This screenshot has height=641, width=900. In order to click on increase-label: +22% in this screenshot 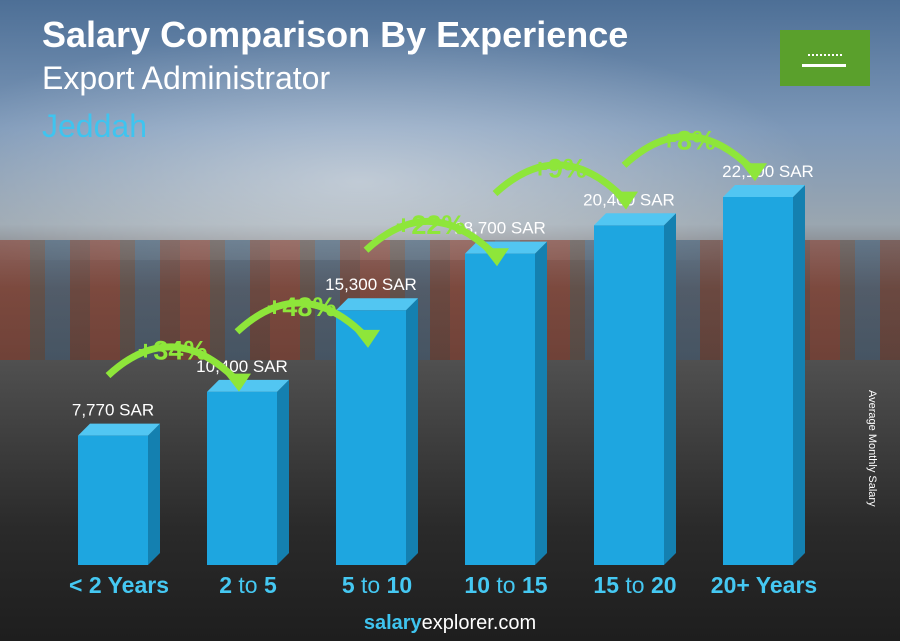, I will do `click(431, 225)`.